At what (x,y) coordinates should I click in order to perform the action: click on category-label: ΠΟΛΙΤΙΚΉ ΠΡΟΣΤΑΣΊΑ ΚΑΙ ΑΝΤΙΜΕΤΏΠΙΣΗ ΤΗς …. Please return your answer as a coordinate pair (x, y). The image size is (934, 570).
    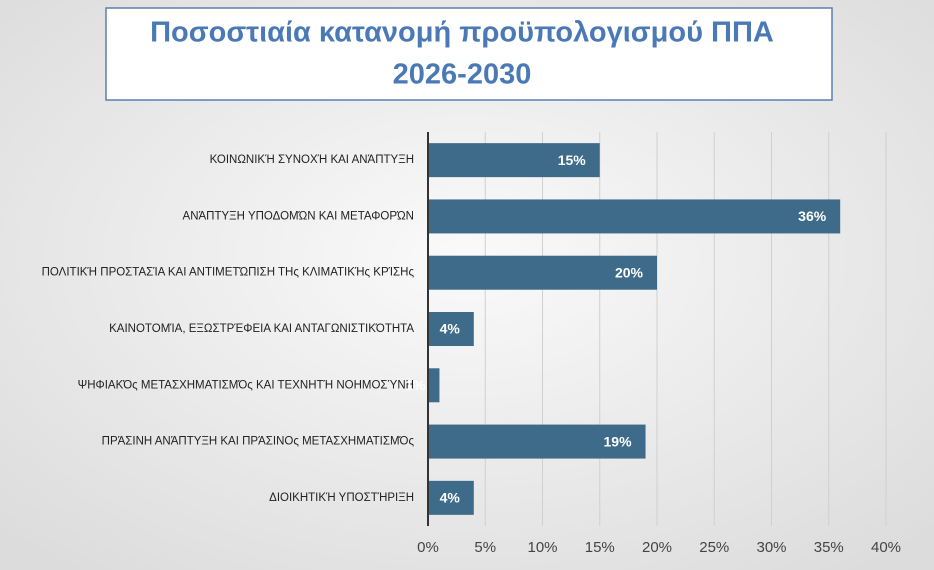
    Looking at the image, I should click on (228, 273).